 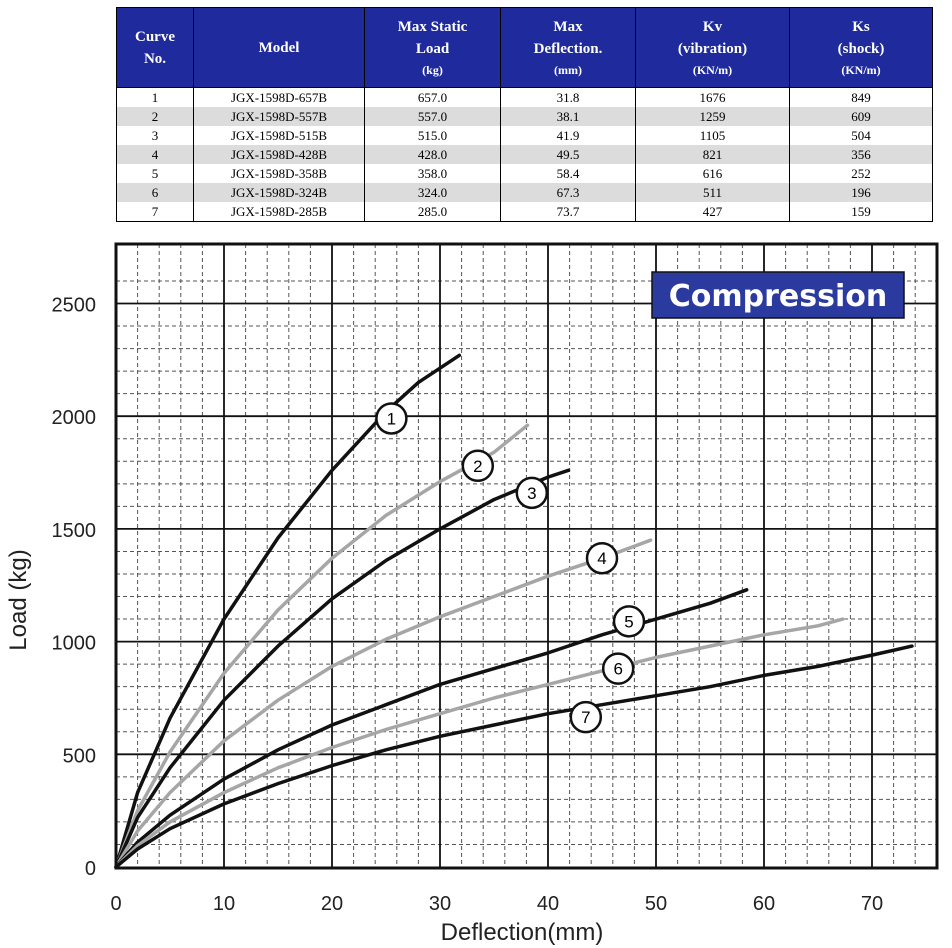 I want to click on header-label: Model, so click(x=279, y=47).